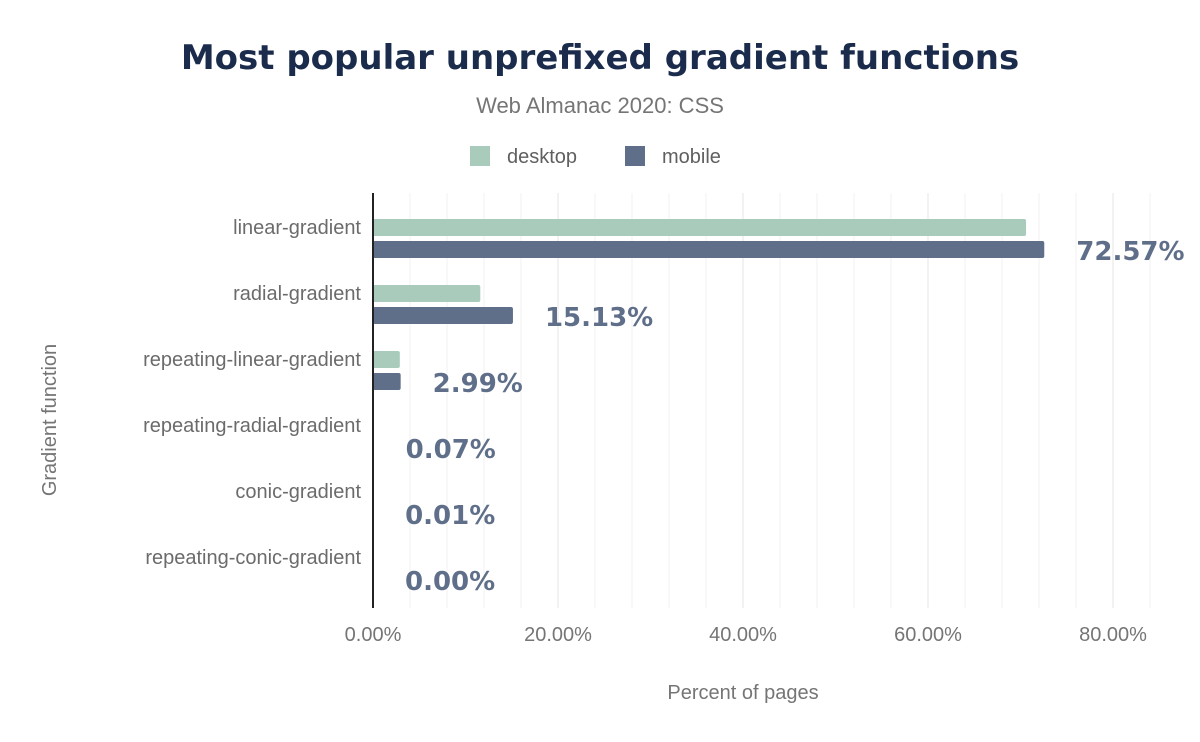  I want to click on data-label: 2.99%, so click(478, 384).